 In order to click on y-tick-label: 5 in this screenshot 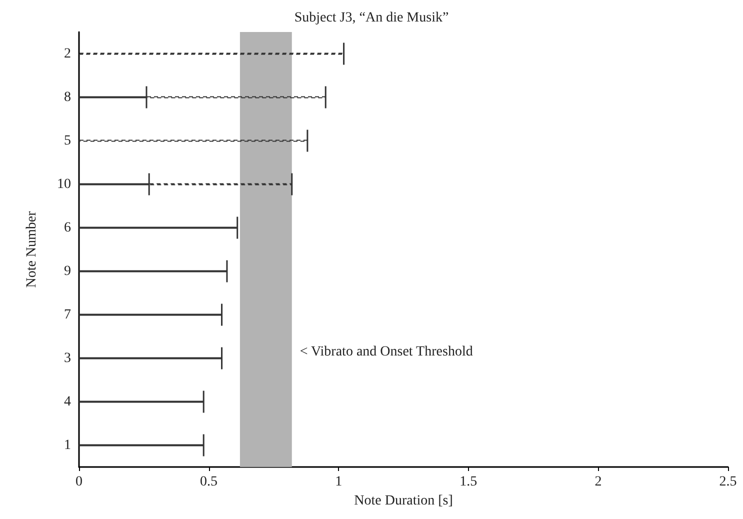, I will do `click(67, 140)`.